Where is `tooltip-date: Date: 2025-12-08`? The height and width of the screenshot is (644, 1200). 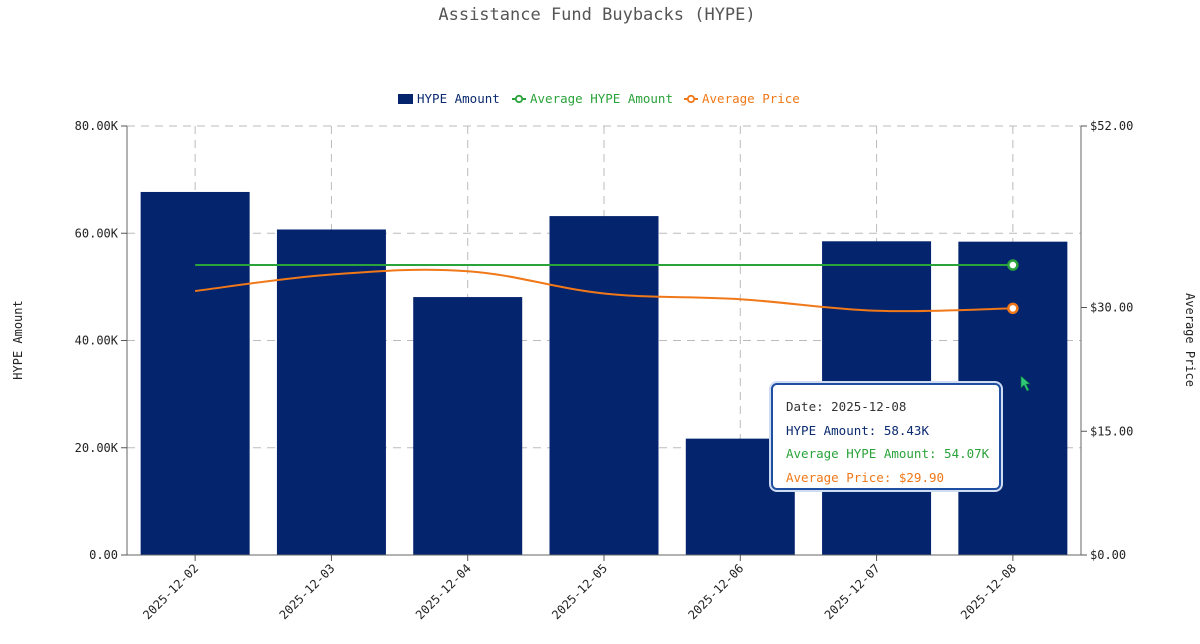
tooltip-date: Date: 2025-12-08 is located at coordinates (846, 406).